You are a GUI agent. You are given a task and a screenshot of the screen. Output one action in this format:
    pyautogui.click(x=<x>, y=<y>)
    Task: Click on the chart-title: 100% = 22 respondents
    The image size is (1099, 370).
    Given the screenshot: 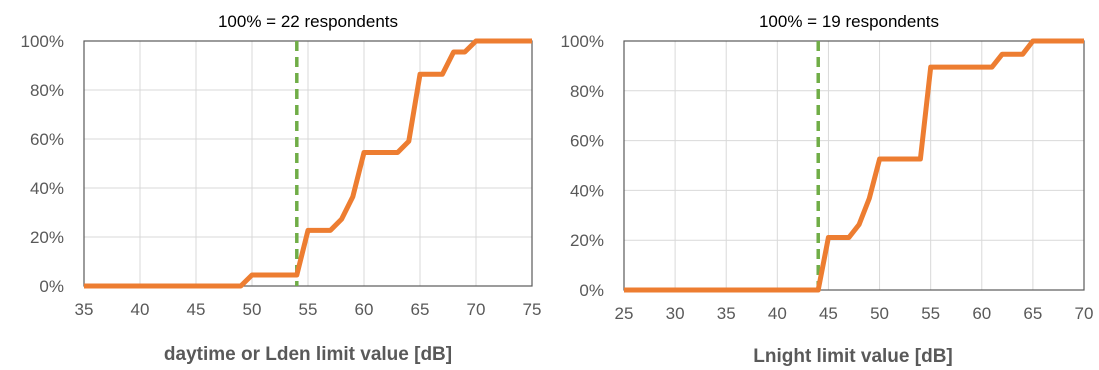 What is the action you would take?
    pyautogui.click(x=308, y=21)
    